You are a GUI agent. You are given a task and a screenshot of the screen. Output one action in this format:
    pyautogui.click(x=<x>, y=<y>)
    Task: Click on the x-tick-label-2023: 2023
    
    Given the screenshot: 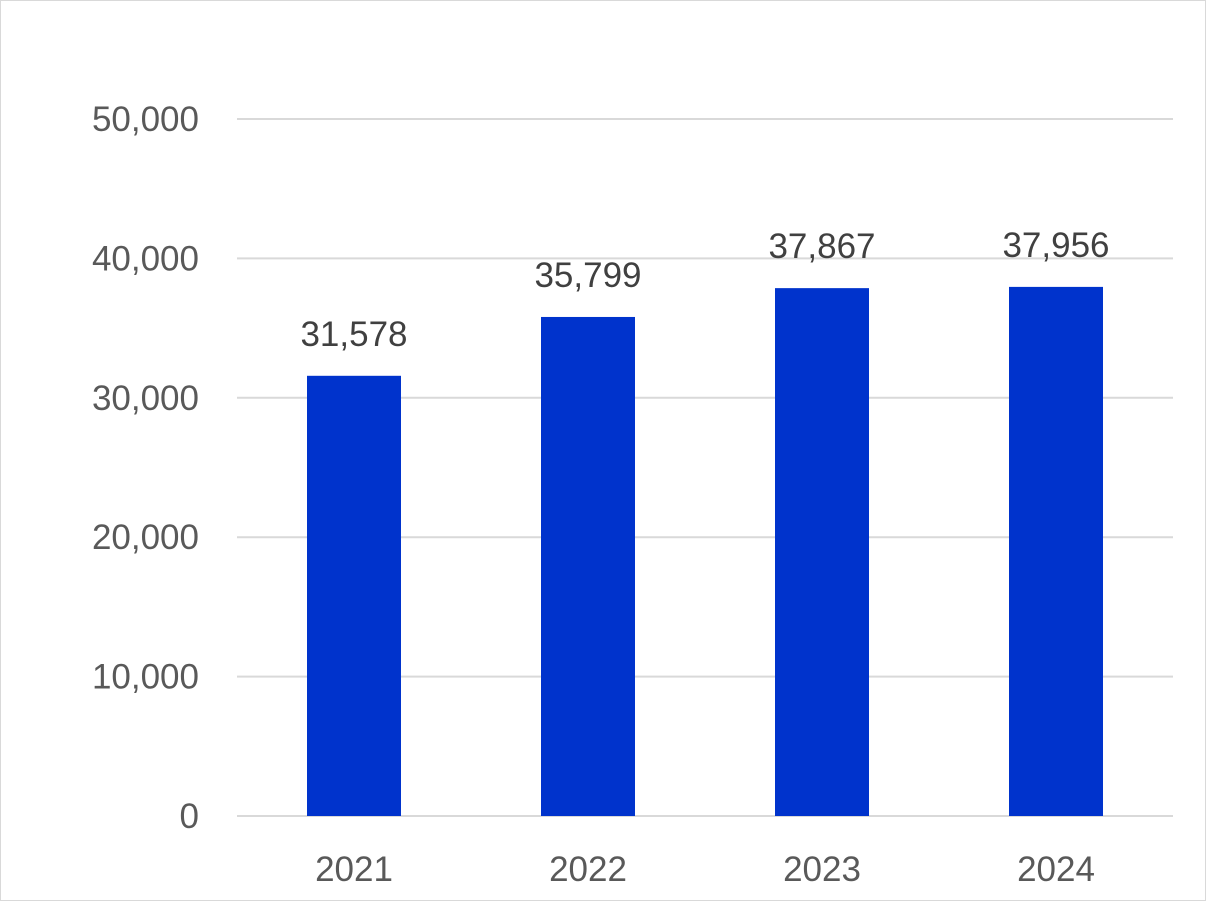 What is the action you would take?
    pyautogui.click(x=822, y=869)
    